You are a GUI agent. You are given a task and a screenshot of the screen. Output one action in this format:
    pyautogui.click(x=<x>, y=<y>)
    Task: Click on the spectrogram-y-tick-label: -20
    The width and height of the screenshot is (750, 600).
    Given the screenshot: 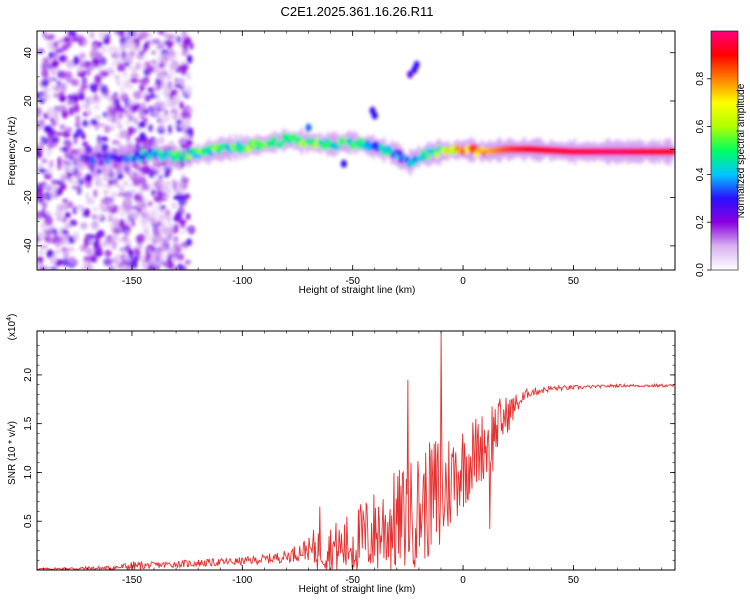 What is the action you would take?
    pyautogui.click(x=28, y=197)
    